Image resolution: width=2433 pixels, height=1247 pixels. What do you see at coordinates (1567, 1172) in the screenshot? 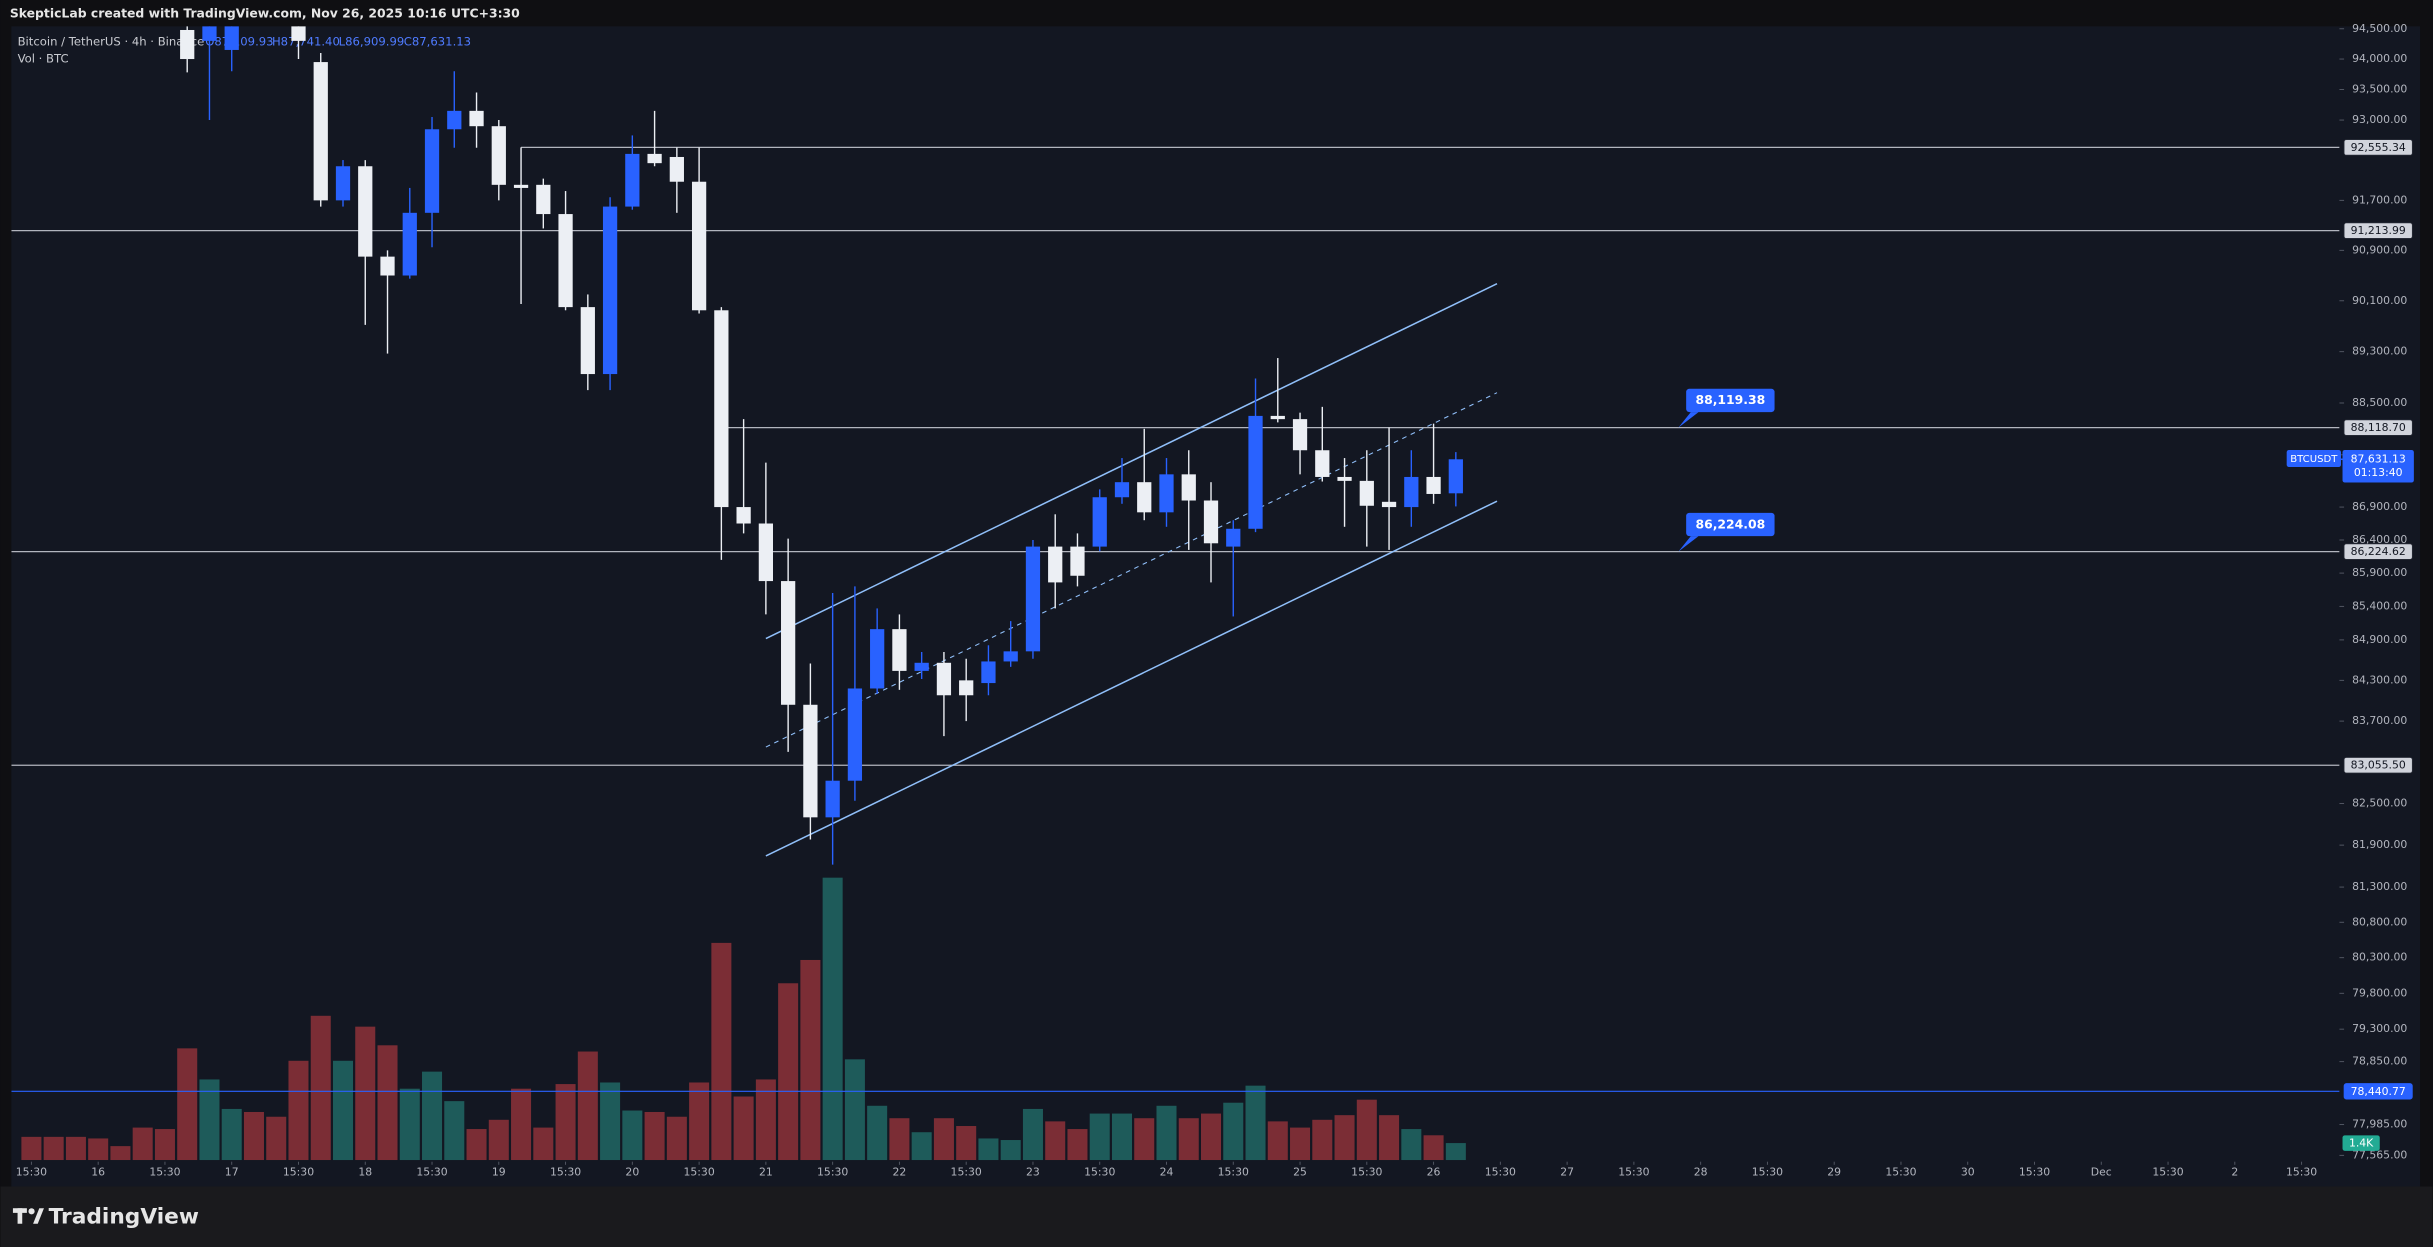
I see `x-tick-label: 27` at bounding box center [1567, 1172].